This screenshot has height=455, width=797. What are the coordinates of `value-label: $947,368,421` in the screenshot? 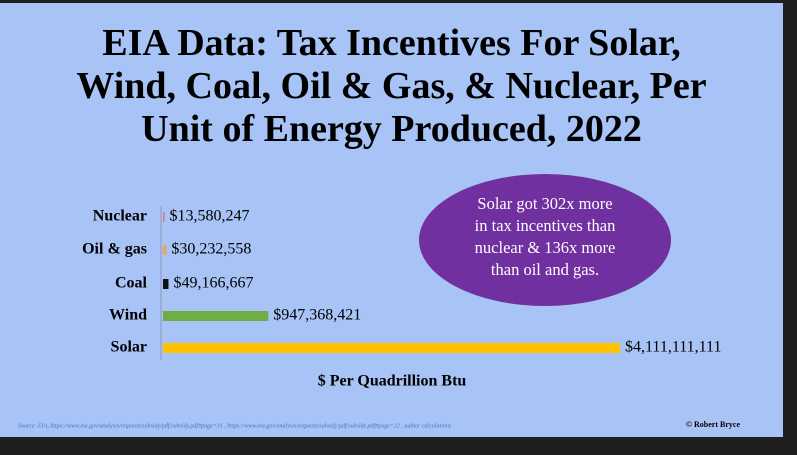 It's located at (317, 315).